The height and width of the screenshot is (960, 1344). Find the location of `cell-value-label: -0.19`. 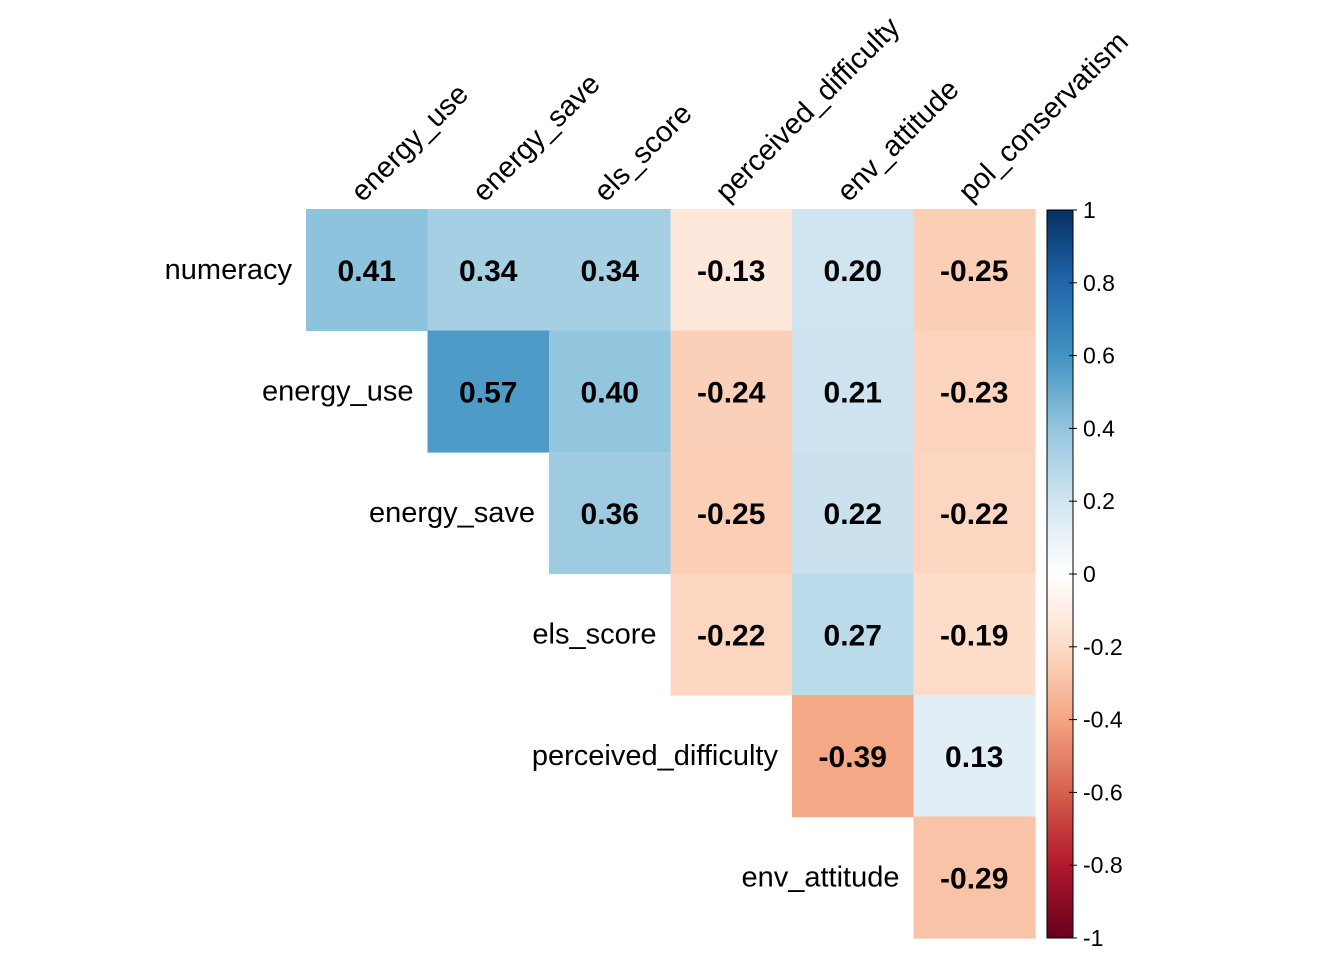

cell-value-label: -0.19 is located at coordinates (974, 635).